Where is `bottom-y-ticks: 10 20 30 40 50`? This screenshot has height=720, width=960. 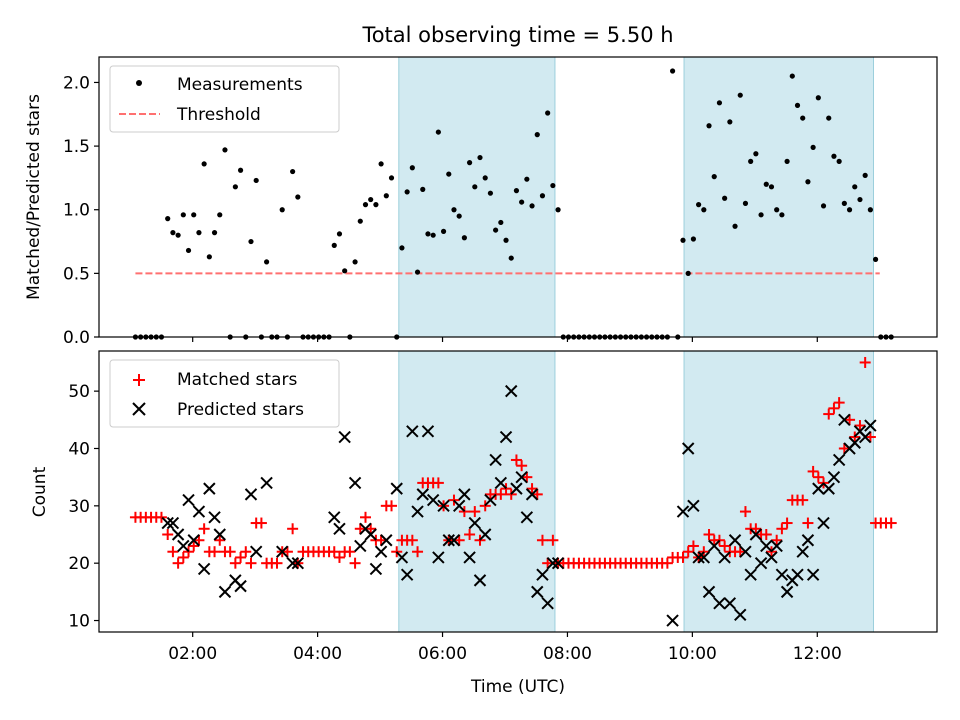 bottom-y-ticks: 10 20 30 40 50 is located at coordinates (83, 507).